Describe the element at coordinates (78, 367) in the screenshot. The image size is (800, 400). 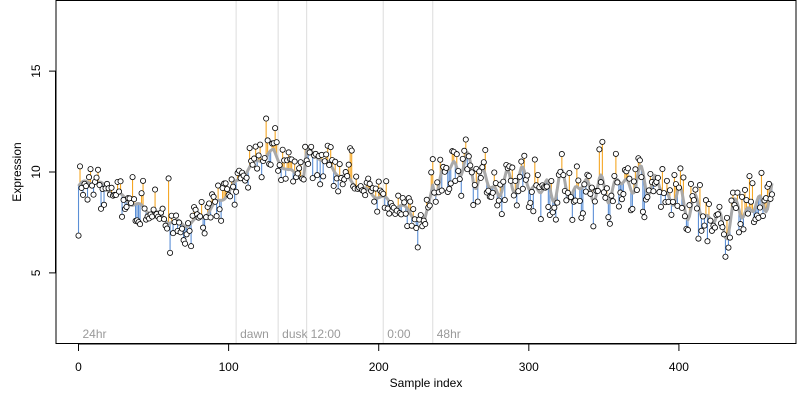
I see `x-tick-label: 0` at that location.